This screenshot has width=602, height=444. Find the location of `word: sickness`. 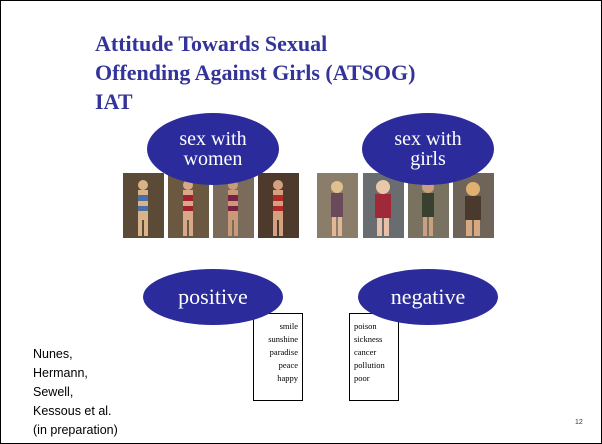

word: sickness is located at coordinates (368, 339).